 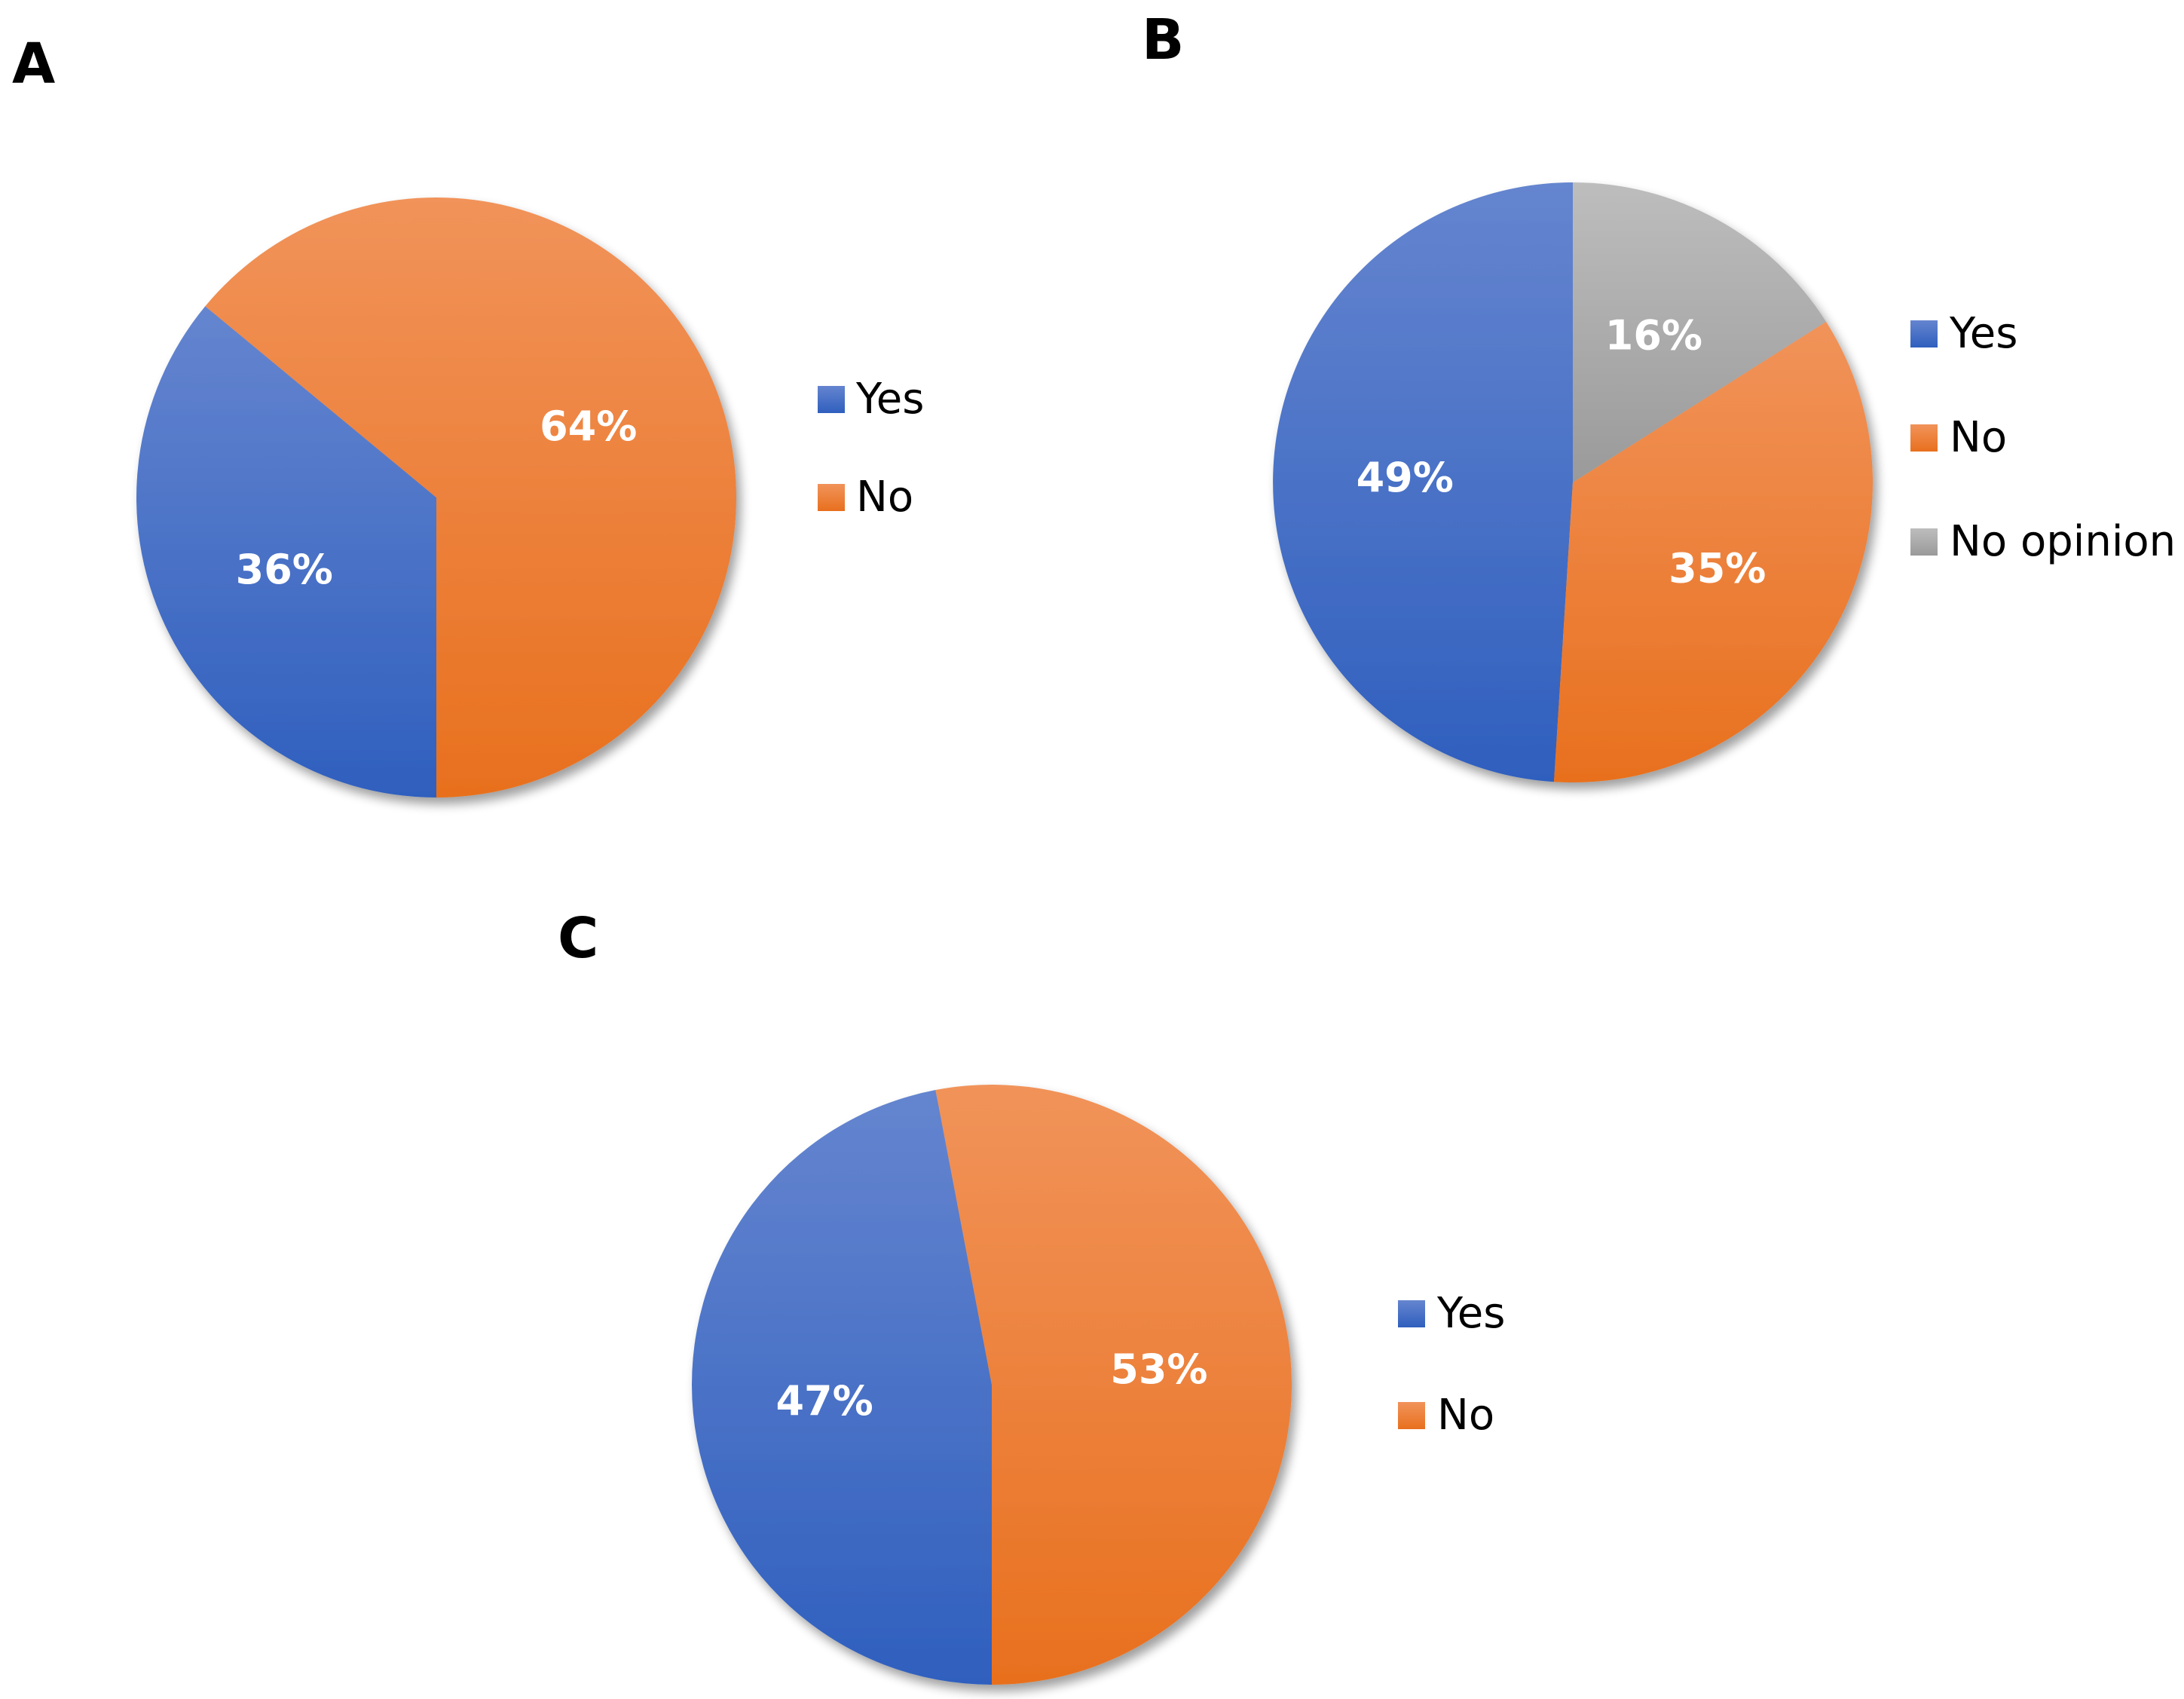 I want to click on pie-c-slice-no, so click(x=1113, y=1384).